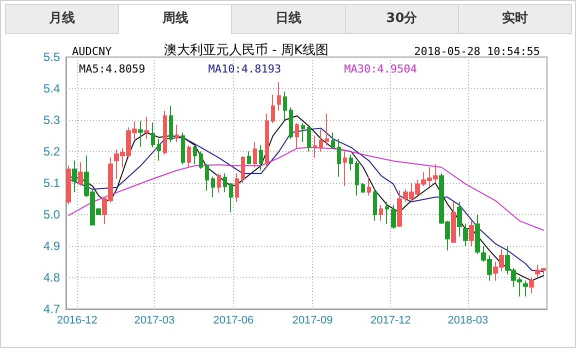  I want to click on y-tick-label: 5.1, so click(51, 183).